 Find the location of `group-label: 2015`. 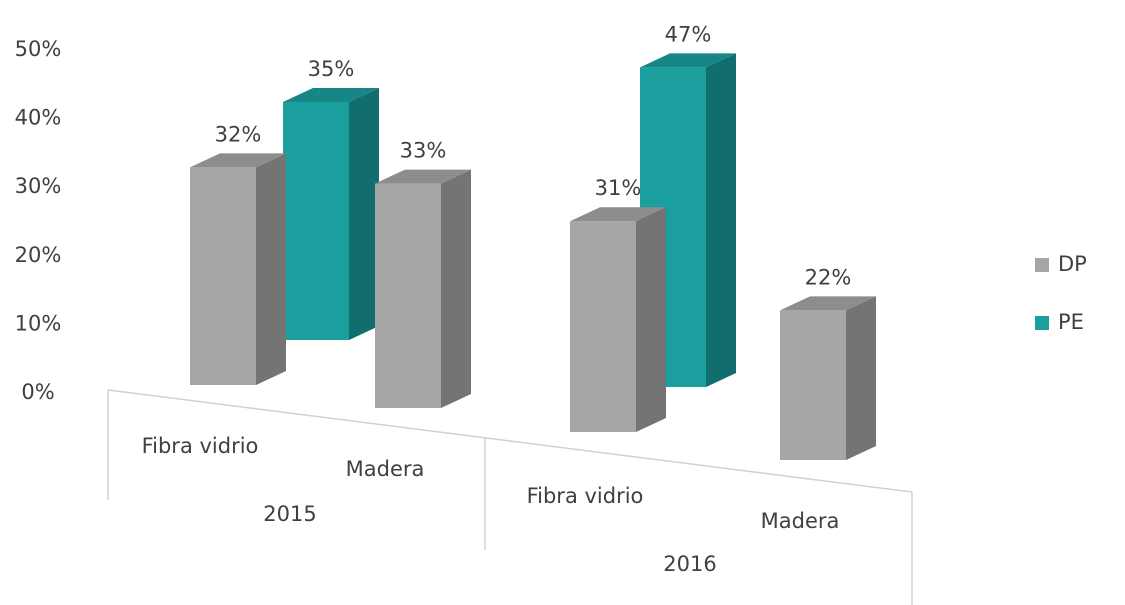

group-label: 2015 is located at coordinates (289, 514).